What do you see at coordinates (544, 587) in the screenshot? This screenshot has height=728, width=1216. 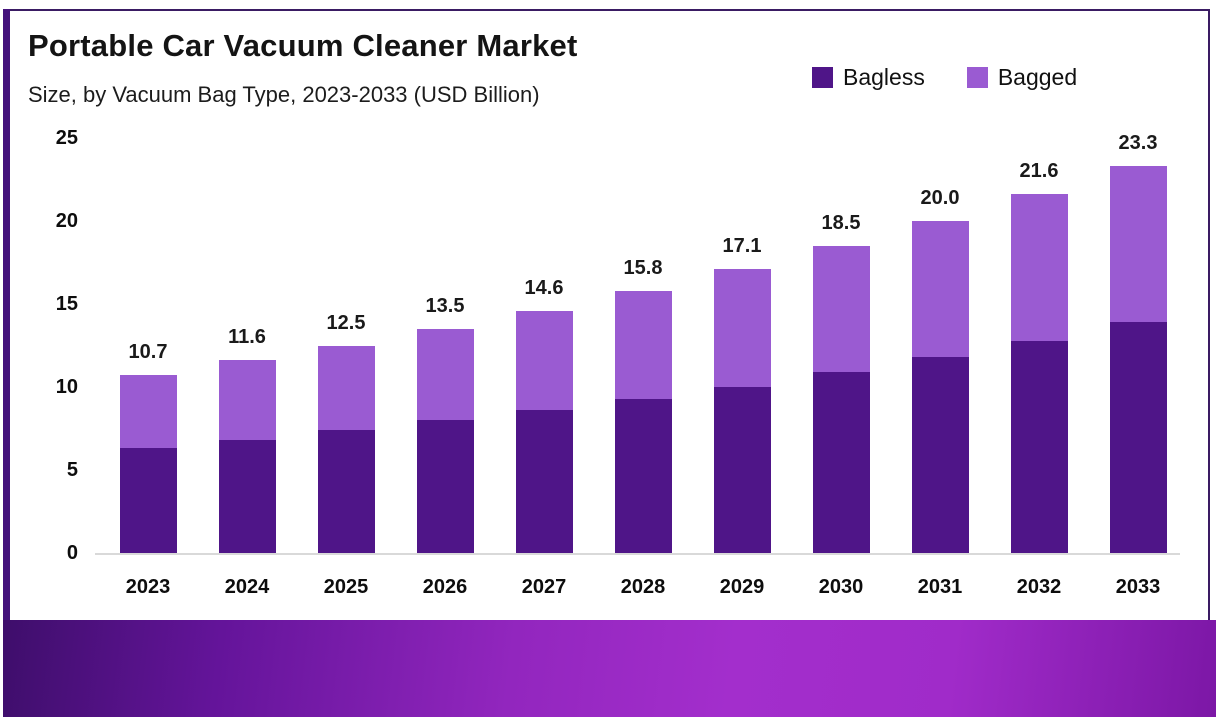 I see `x-tick-2027: 2027` at bounding box center [544, 587].